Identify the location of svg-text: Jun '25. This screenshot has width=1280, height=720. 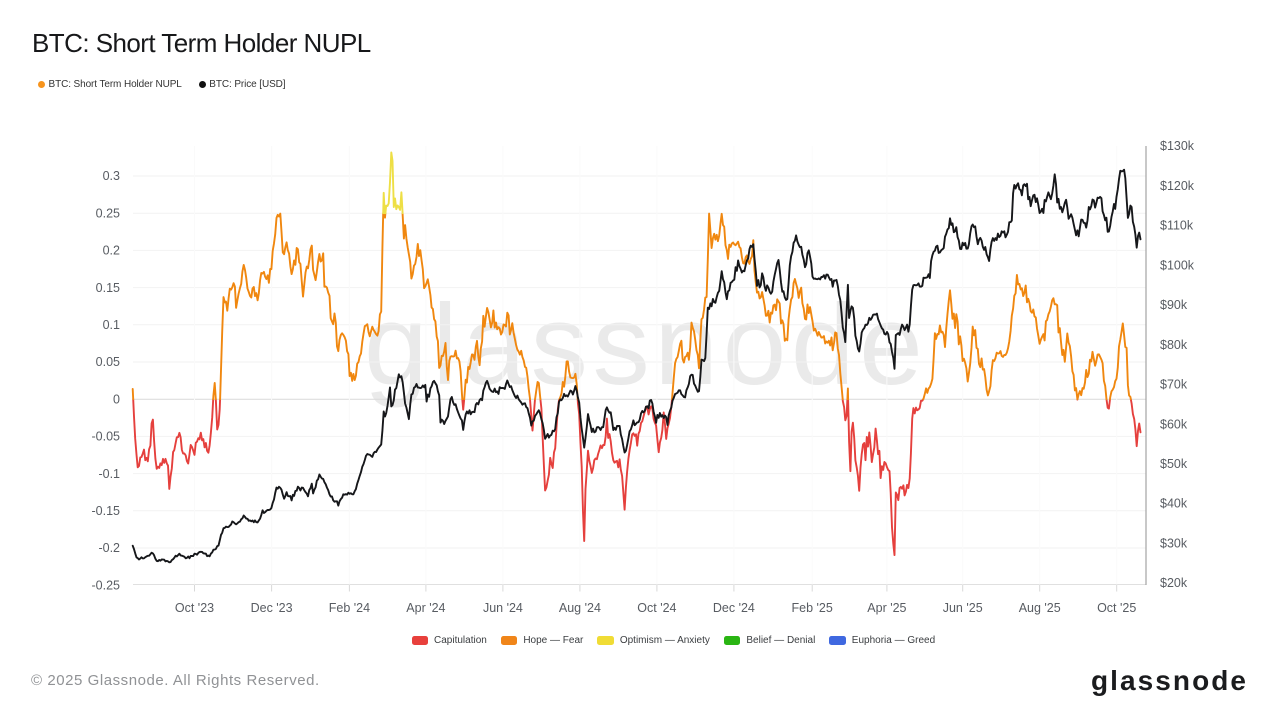
(963, 608).